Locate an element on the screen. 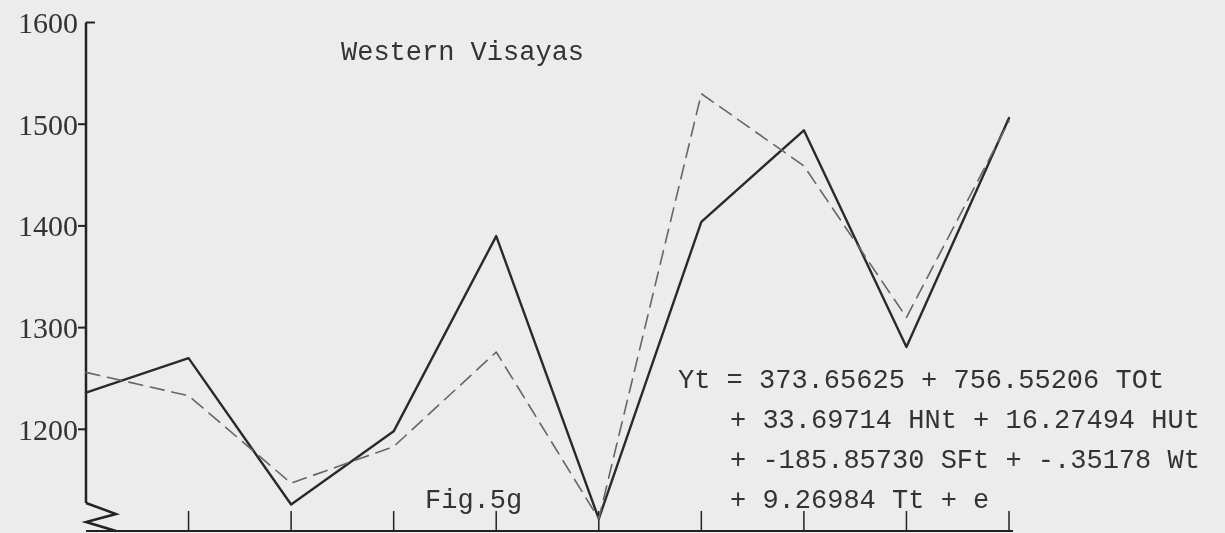 The image size is (1225, 533). y-tick-label: 1600 is located at coordinates (48, 22).